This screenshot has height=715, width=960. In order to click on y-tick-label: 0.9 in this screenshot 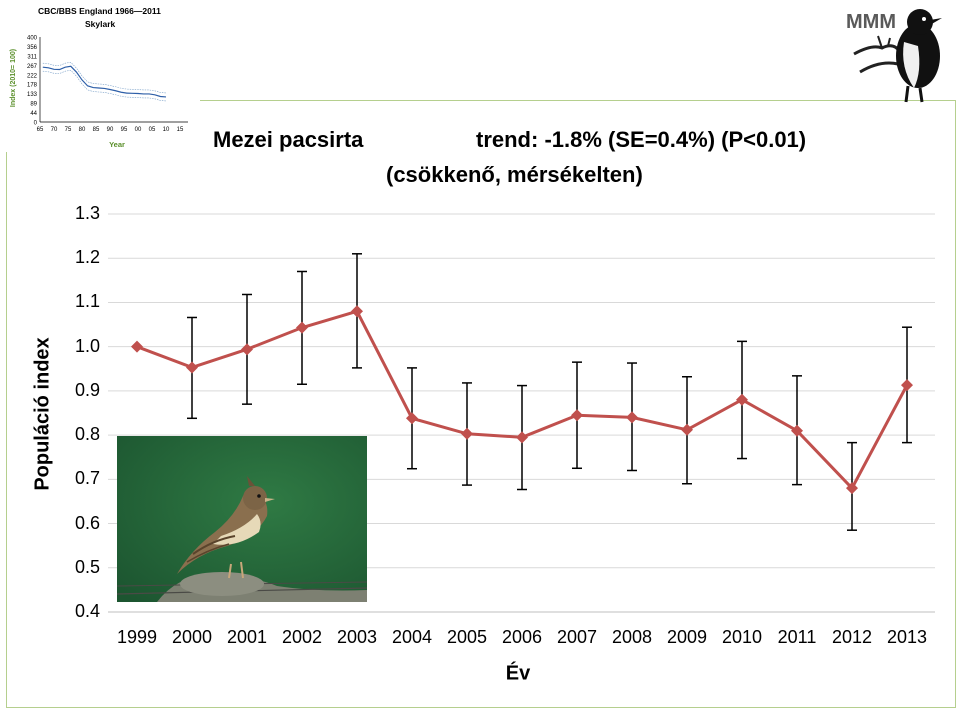, I will do `click(87, 389)`.